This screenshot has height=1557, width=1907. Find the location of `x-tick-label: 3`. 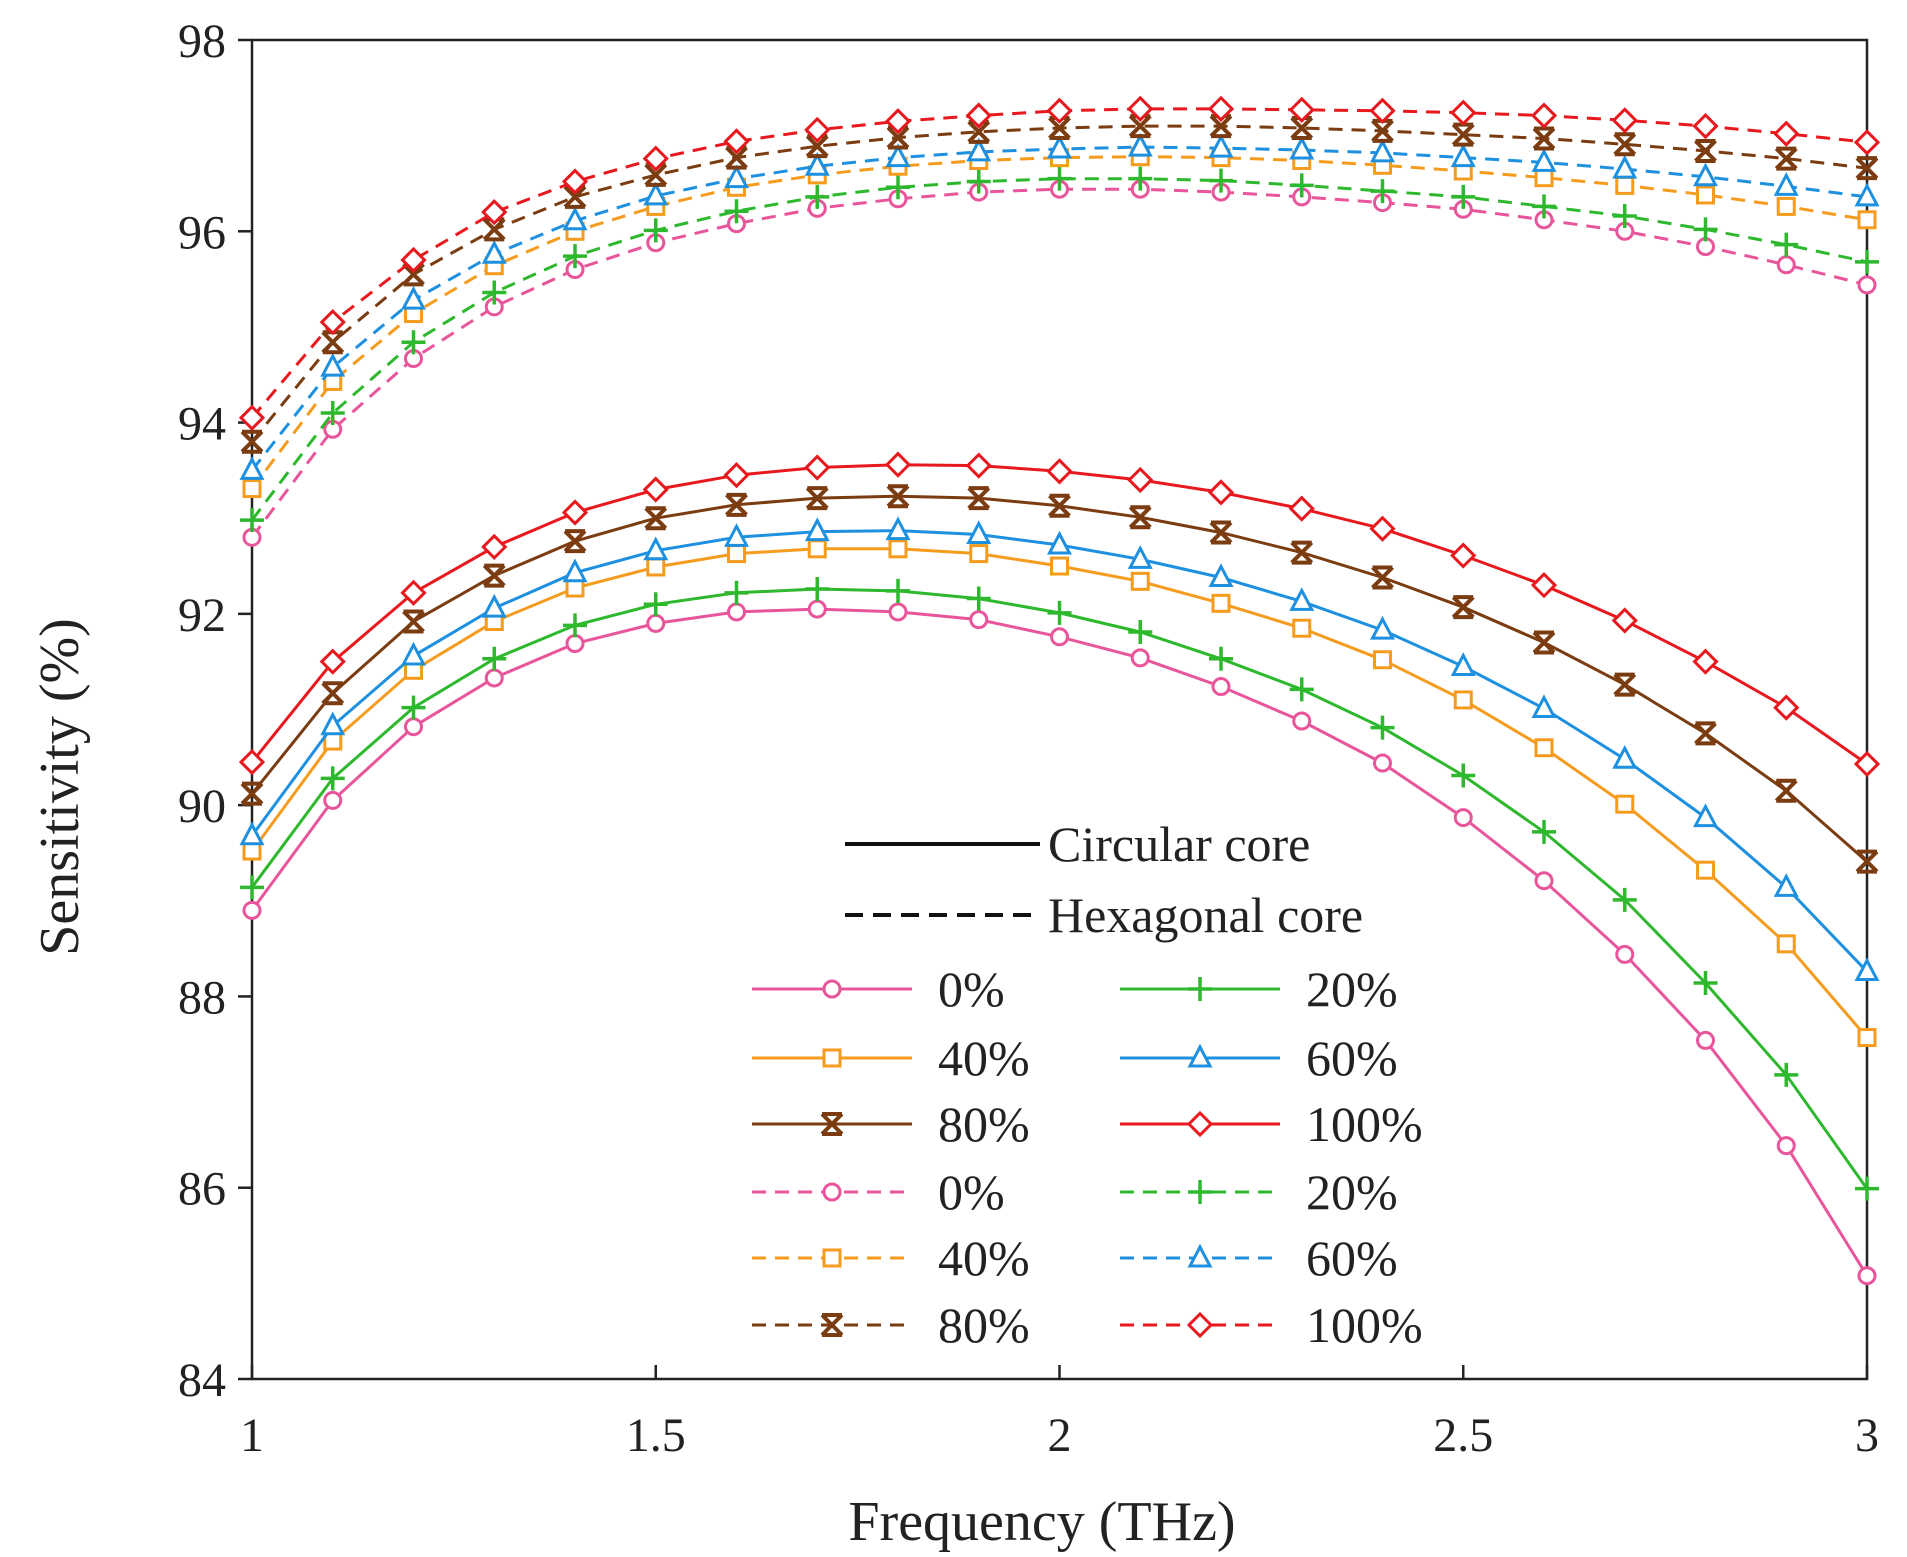

x-tick-label: 3 is located at coordinates (1867, 1435).